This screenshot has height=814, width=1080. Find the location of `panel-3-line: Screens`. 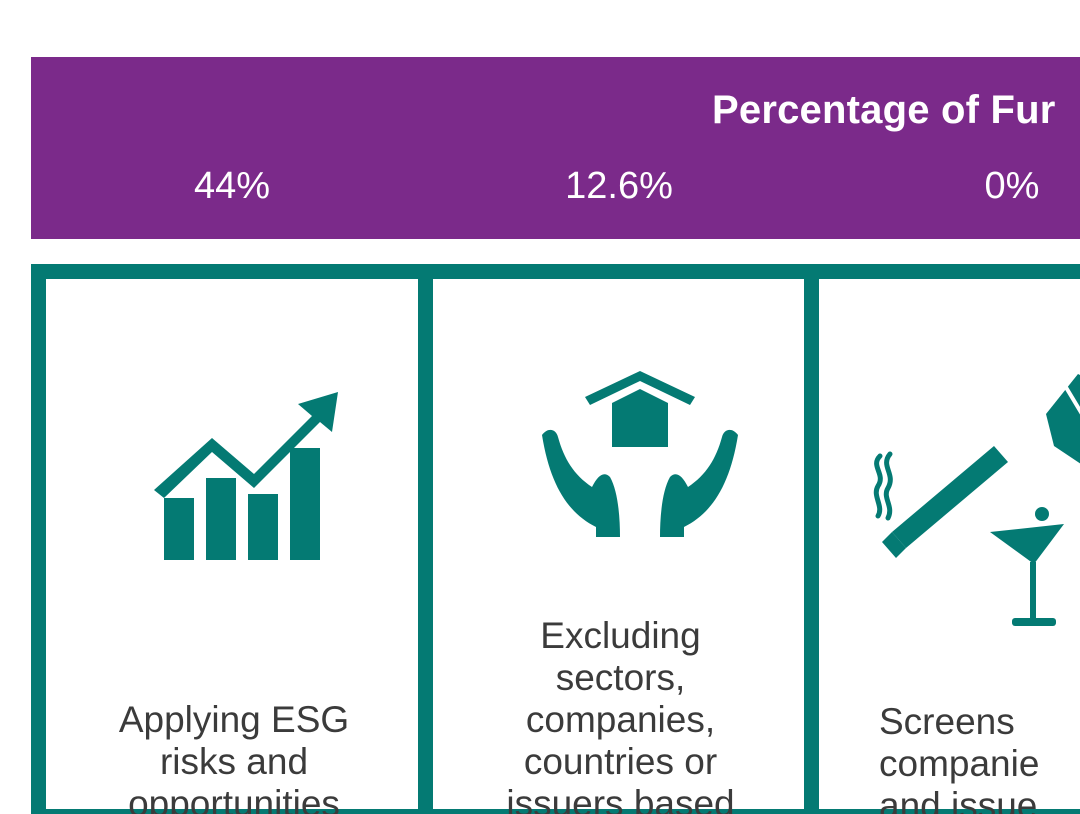

panel-3-line: Screens is located at coordinates (947, 721).